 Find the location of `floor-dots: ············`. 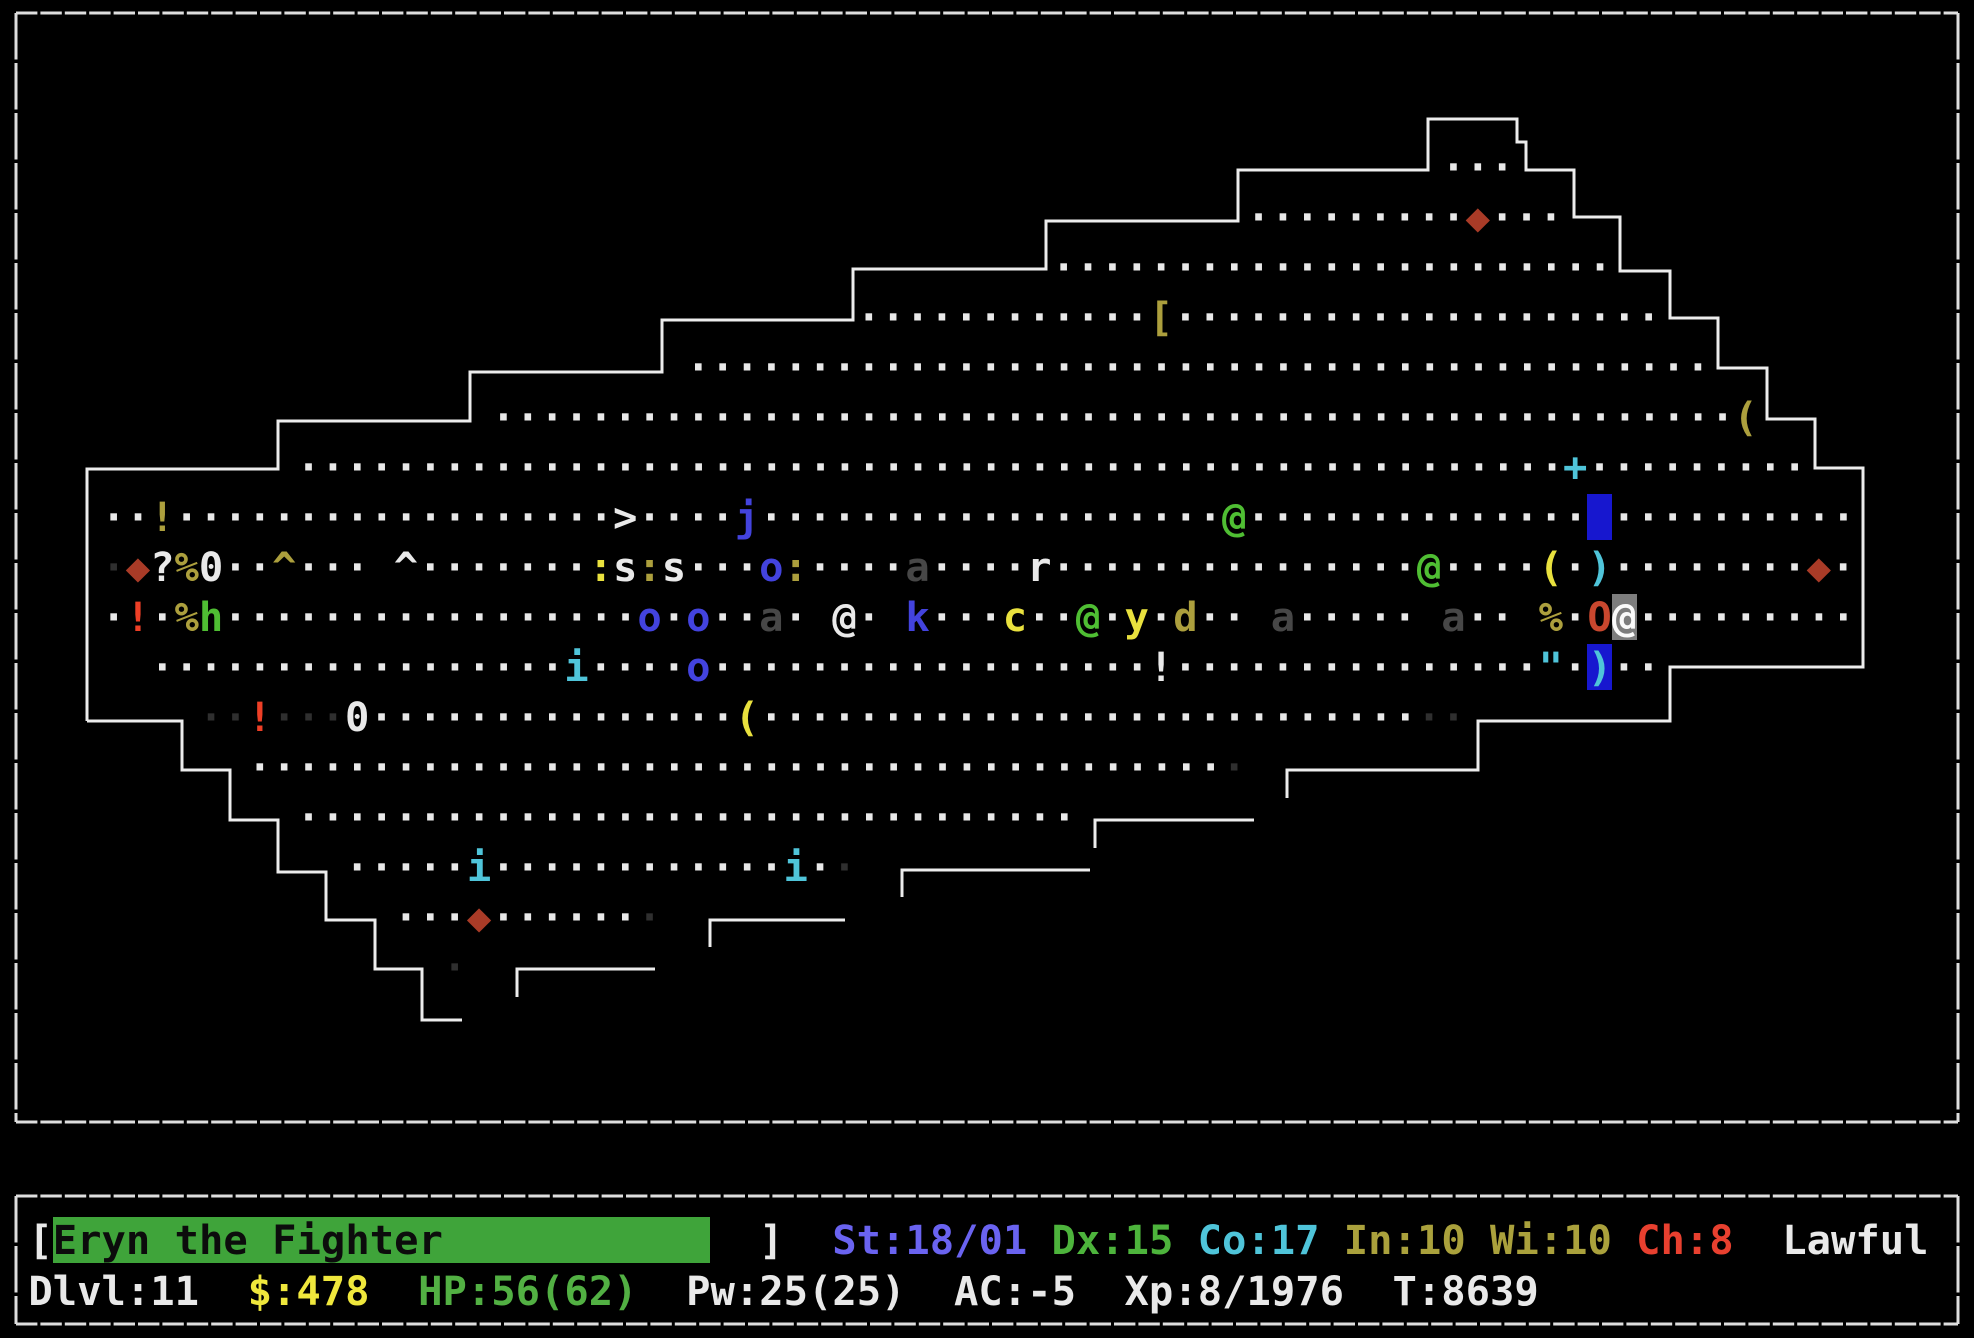

floor-dots: ············ is located at coordinates (637, 867).